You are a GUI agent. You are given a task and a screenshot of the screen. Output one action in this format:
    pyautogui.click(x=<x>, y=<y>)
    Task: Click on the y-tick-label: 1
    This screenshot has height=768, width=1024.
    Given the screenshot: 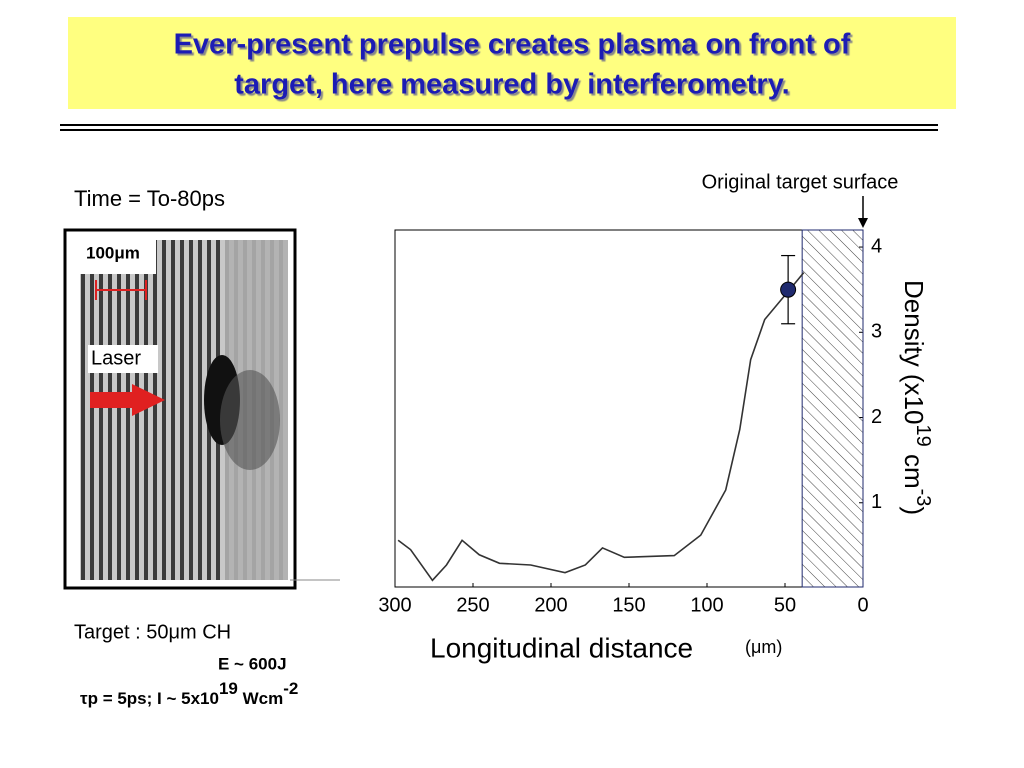 What is the action you would take?
    pyautogui.click(x=876, y=502)
    